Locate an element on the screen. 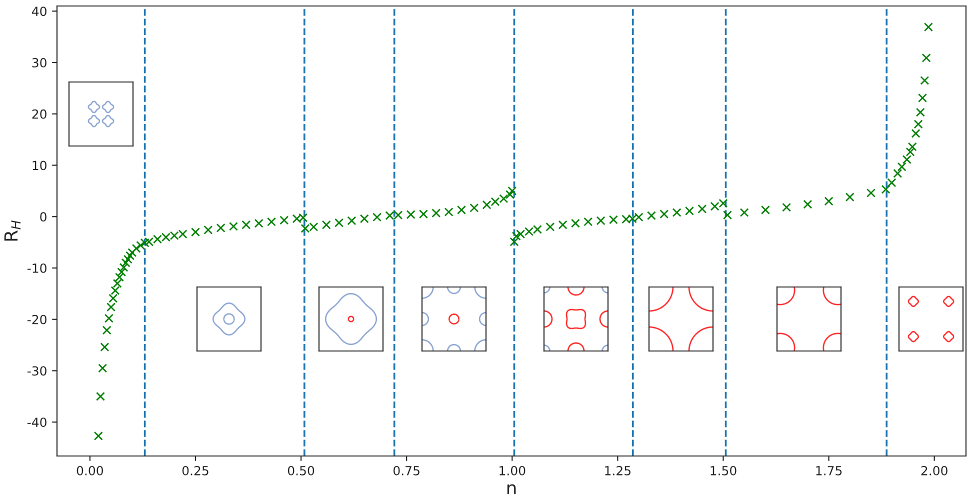  y-tick-label: 0 is located at coordinates (43, 217).